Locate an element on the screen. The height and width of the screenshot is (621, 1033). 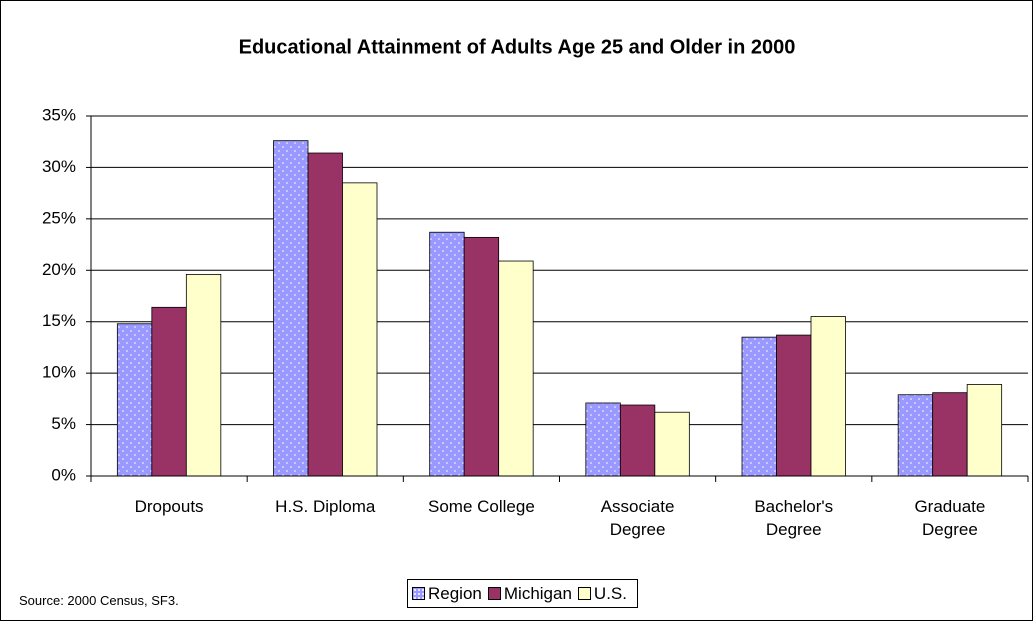
y-tick-label: 5% is located at coordinates (63, 423).